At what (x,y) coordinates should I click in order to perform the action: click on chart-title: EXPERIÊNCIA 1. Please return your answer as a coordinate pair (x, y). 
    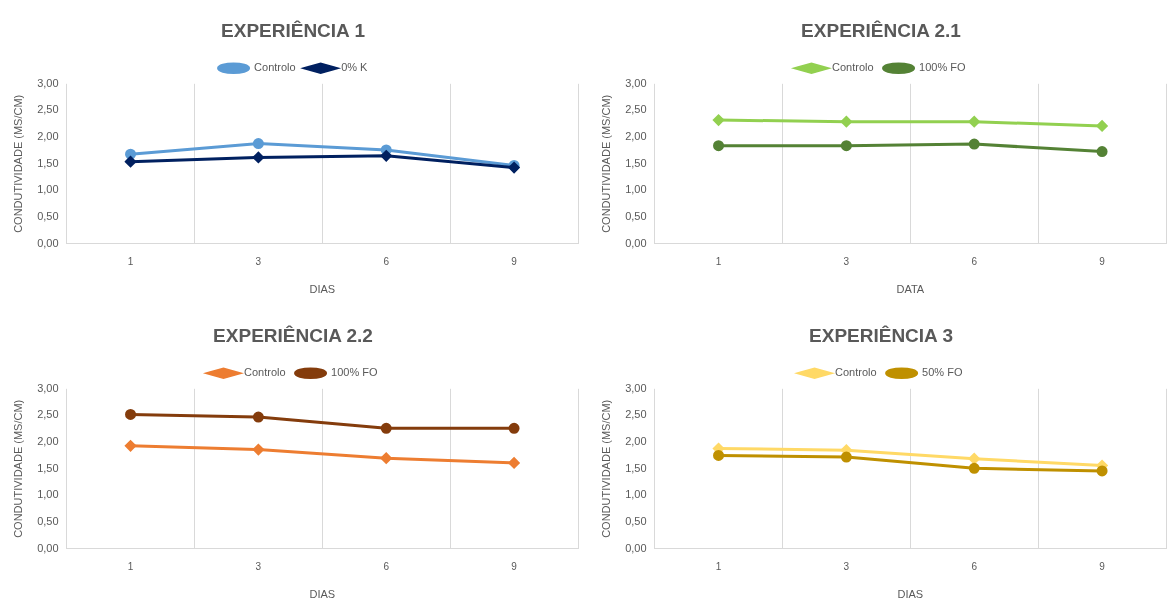
    Looking at the image, I should click on (293, 30).